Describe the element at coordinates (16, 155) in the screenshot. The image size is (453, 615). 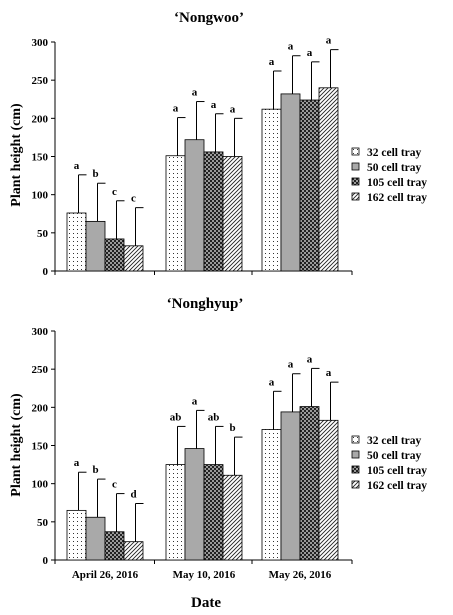
I see `nongwoo-y-axis-label: Plant height (cm)` at that location.